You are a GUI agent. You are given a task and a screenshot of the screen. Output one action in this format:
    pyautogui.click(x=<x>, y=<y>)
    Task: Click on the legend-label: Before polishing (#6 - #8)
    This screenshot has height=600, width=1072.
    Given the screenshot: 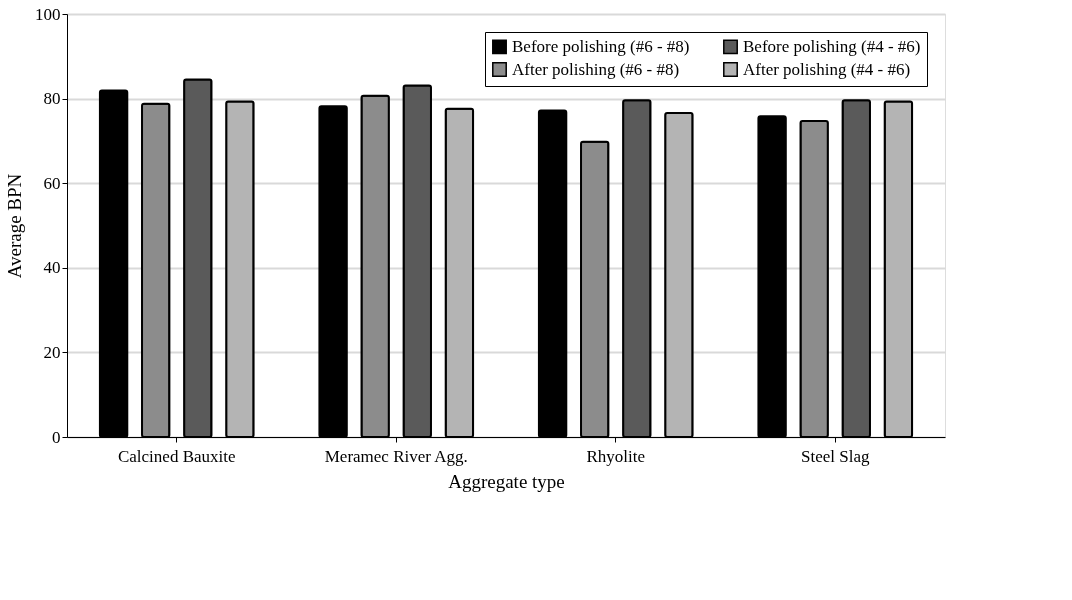 What is the action you would take?
    pyautogui.click(x=601, y=46)
    